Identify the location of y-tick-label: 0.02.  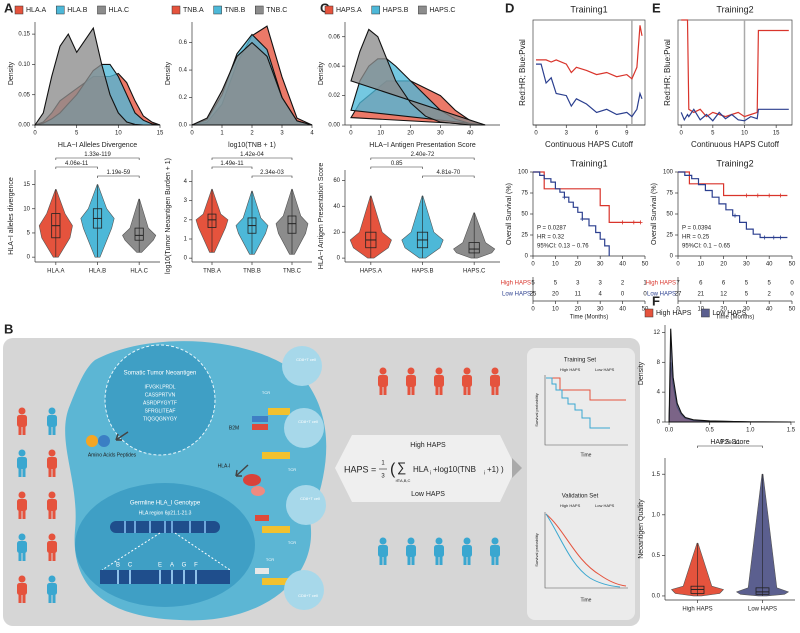
(334, 96).